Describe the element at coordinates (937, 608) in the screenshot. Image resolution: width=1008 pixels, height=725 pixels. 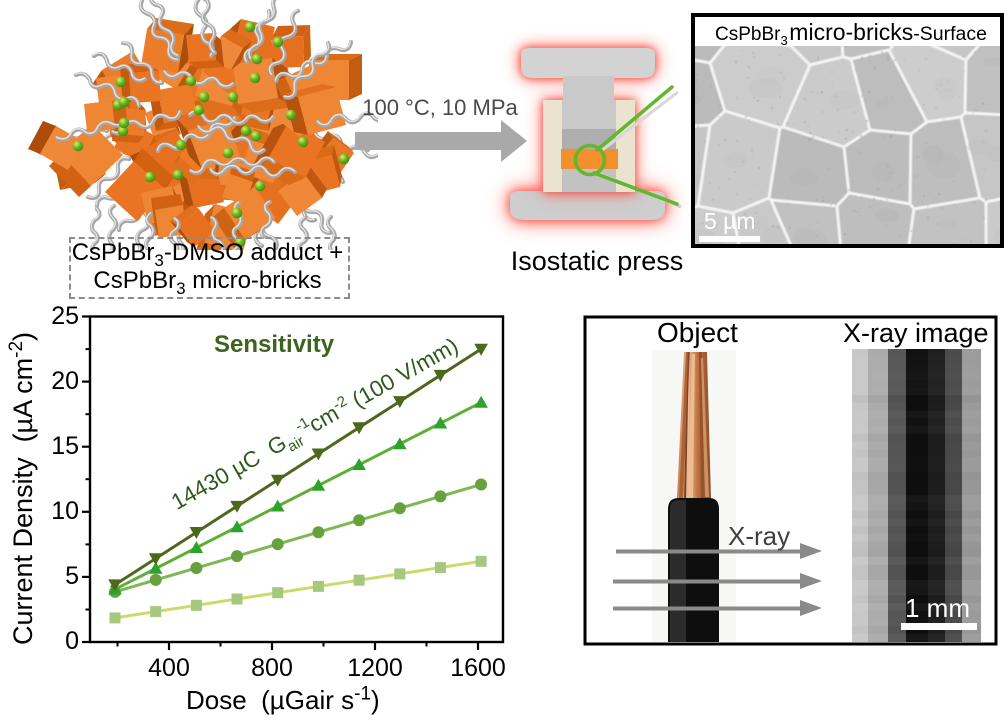
I see `svg-text: 1 mm` at that location.